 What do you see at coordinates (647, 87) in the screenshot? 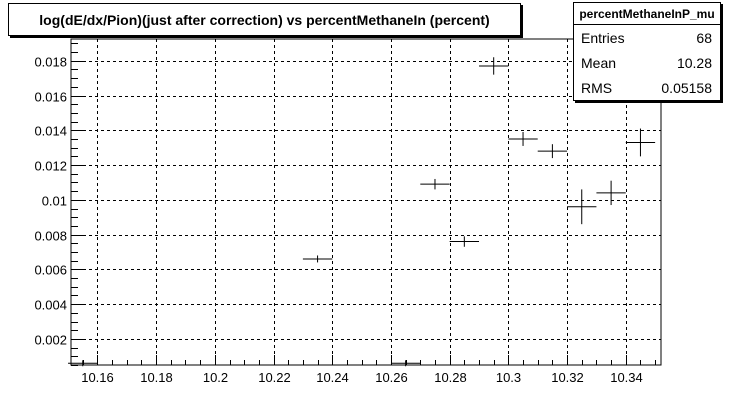
I see `stats-row-rms: RMS 0.05158` at bounding box center [647, 87].